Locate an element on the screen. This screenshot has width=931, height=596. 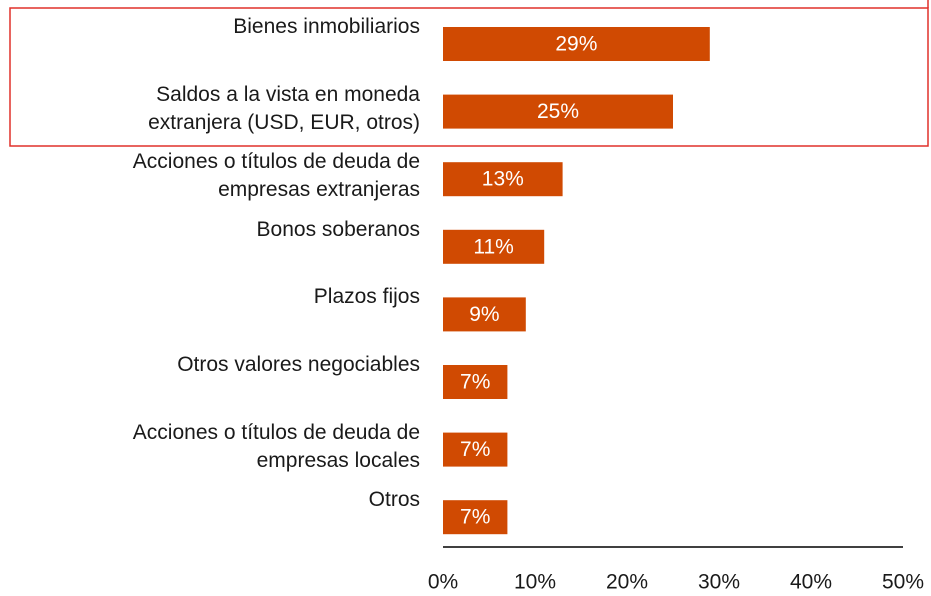
value-label: 11% is located at coordinates (493, 246).